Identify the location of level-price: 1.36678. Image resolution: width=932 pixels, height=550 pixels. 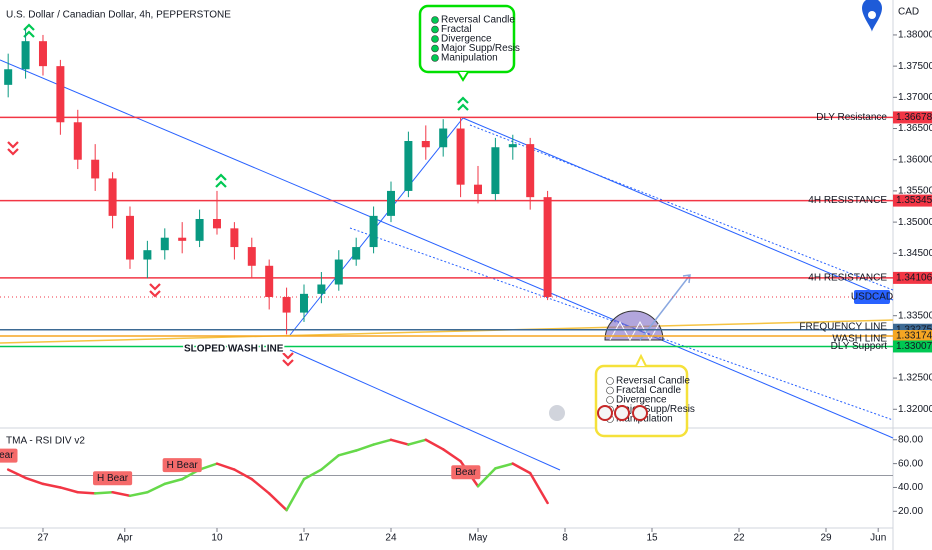
(914, 117).